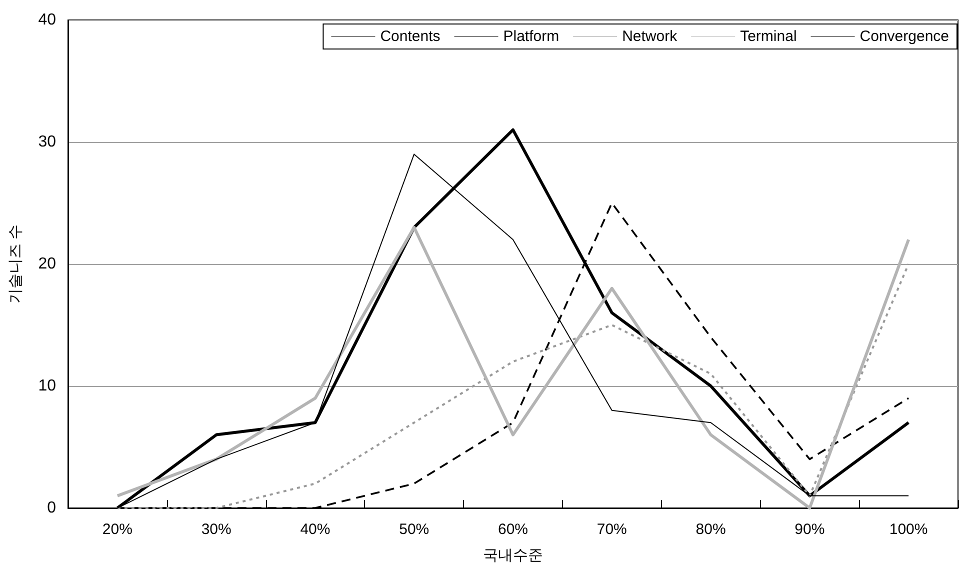  I want to click on x-tick-label: 40%, so click(315, 529).